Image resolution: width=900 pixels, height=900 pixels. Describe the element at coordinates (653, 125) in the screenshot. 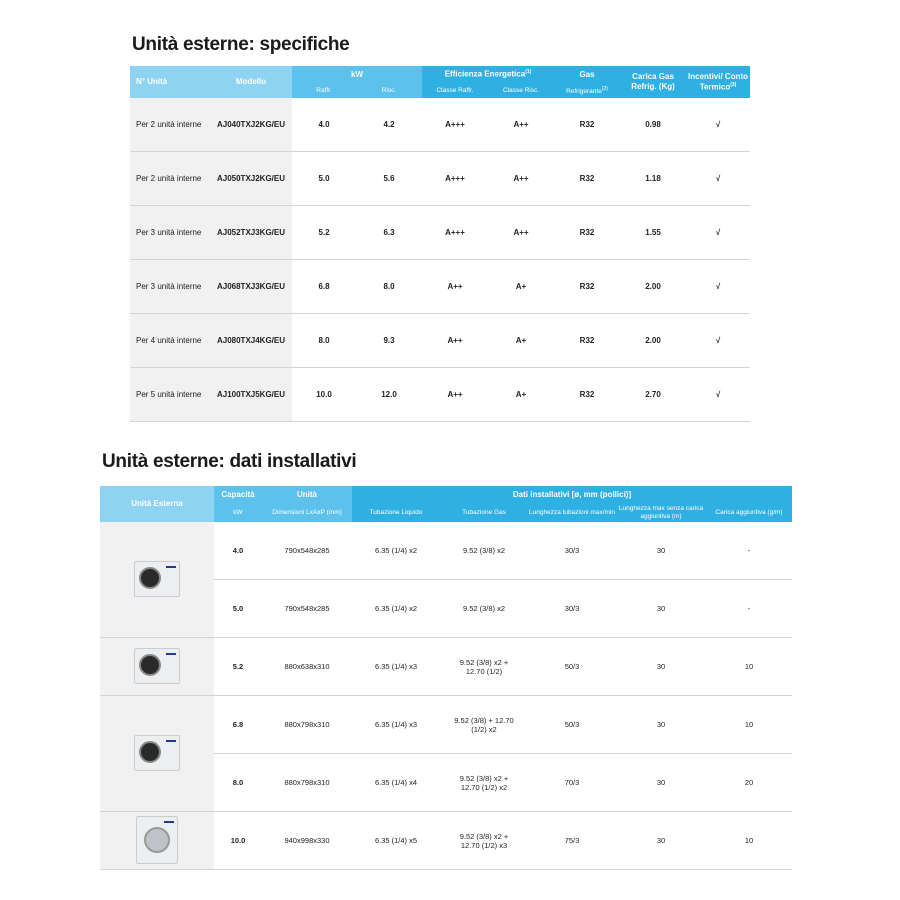

I see `cell-carica: 0.98` at that location.